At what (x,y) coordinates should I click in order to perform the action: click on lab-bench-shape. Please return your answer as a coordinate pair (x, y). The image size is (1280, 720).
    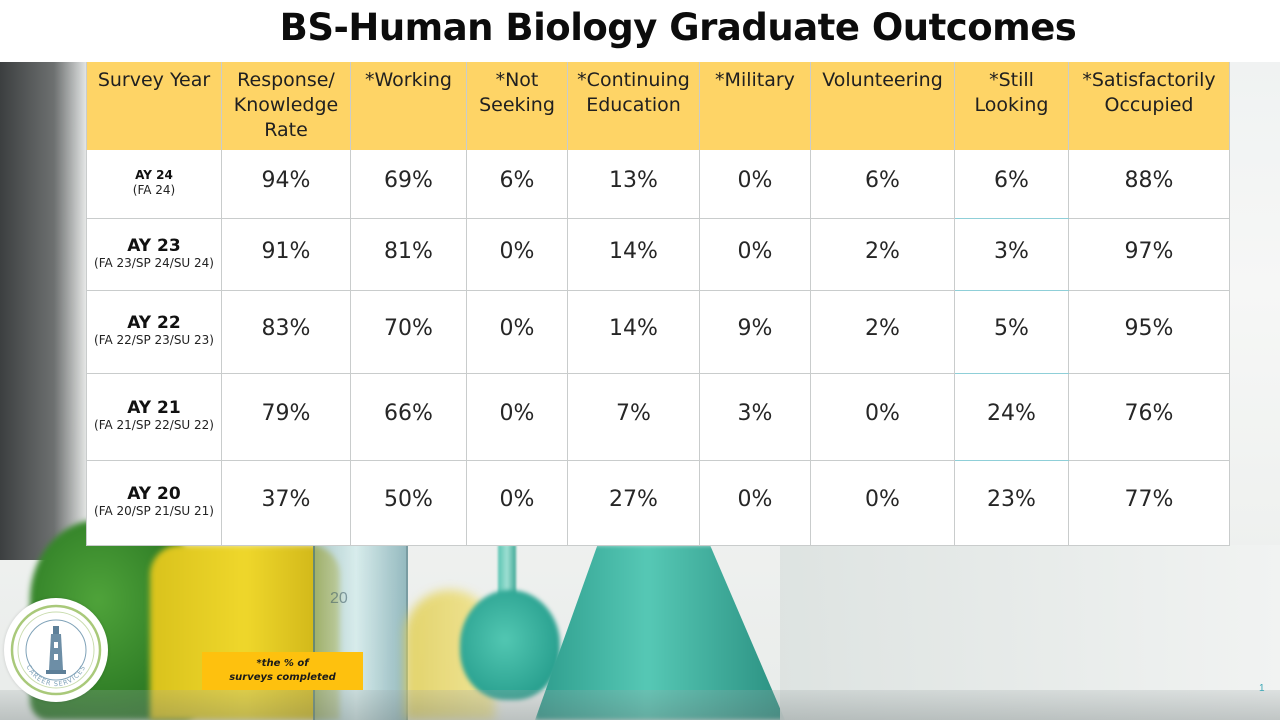
    Looking at the image, I should click on (640, 705).